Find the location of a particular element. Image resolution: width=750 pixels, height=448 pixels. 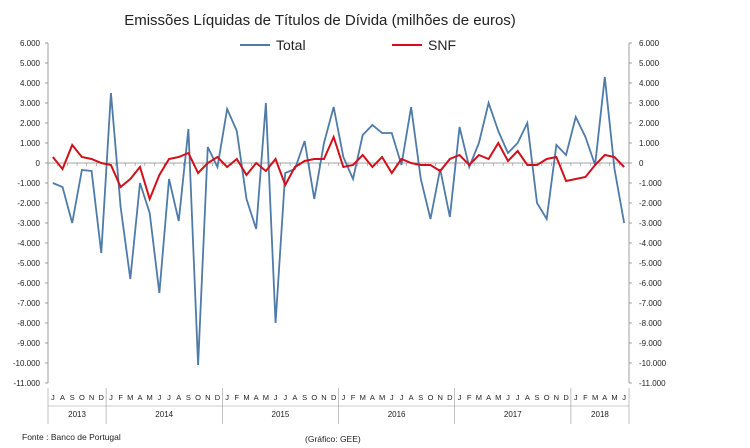

y-tick-left: 6.000 is located at coordinates (30, 43).